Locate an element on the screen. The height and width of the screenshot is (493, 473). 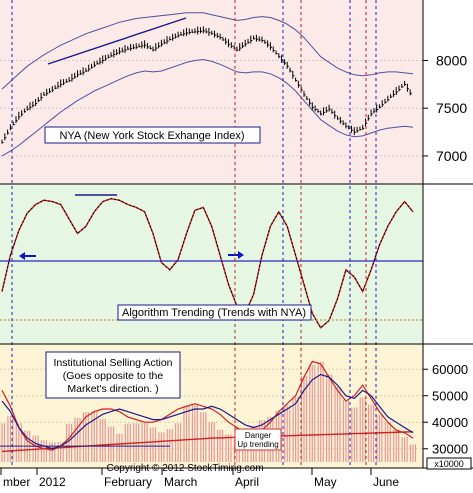
unit-label: x10000 is located at coordinates (449, 464).